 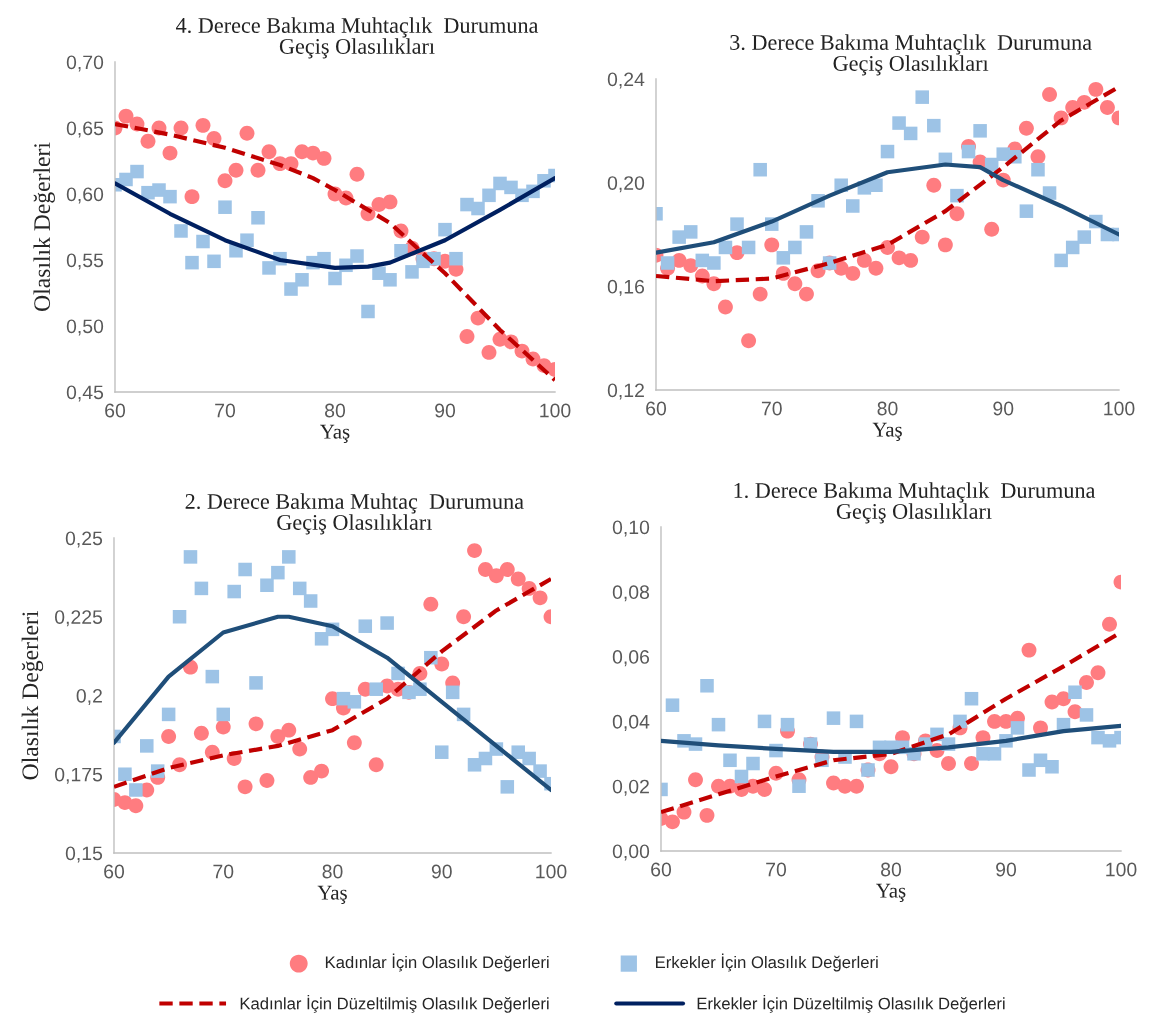 What do you see at coordinates (89, 697) in the screenshot?
I see `y-tick-label: 0,2` at bounding box center [89, 697].